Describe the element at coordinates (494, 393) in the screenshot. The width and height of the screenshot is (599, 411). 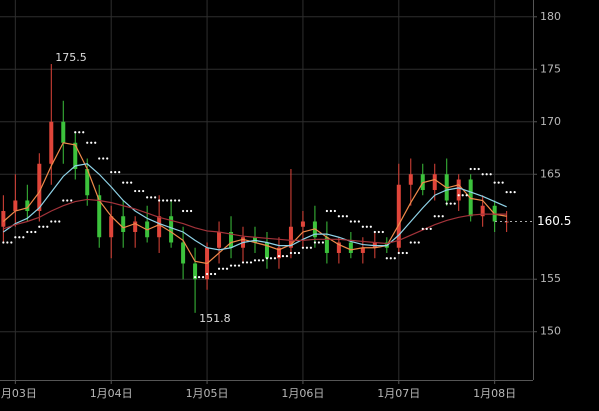
I see `x-tick-label: 1月08日` at that location.